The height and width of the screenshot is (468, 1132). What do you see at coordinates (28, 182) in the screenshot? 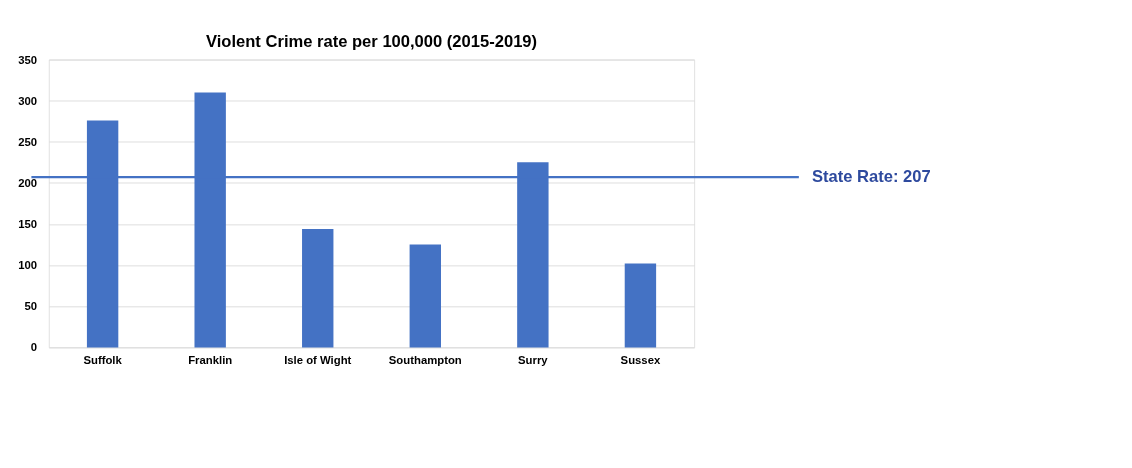
I see `y-tick-label: 200` at bounding box center [28, 182].